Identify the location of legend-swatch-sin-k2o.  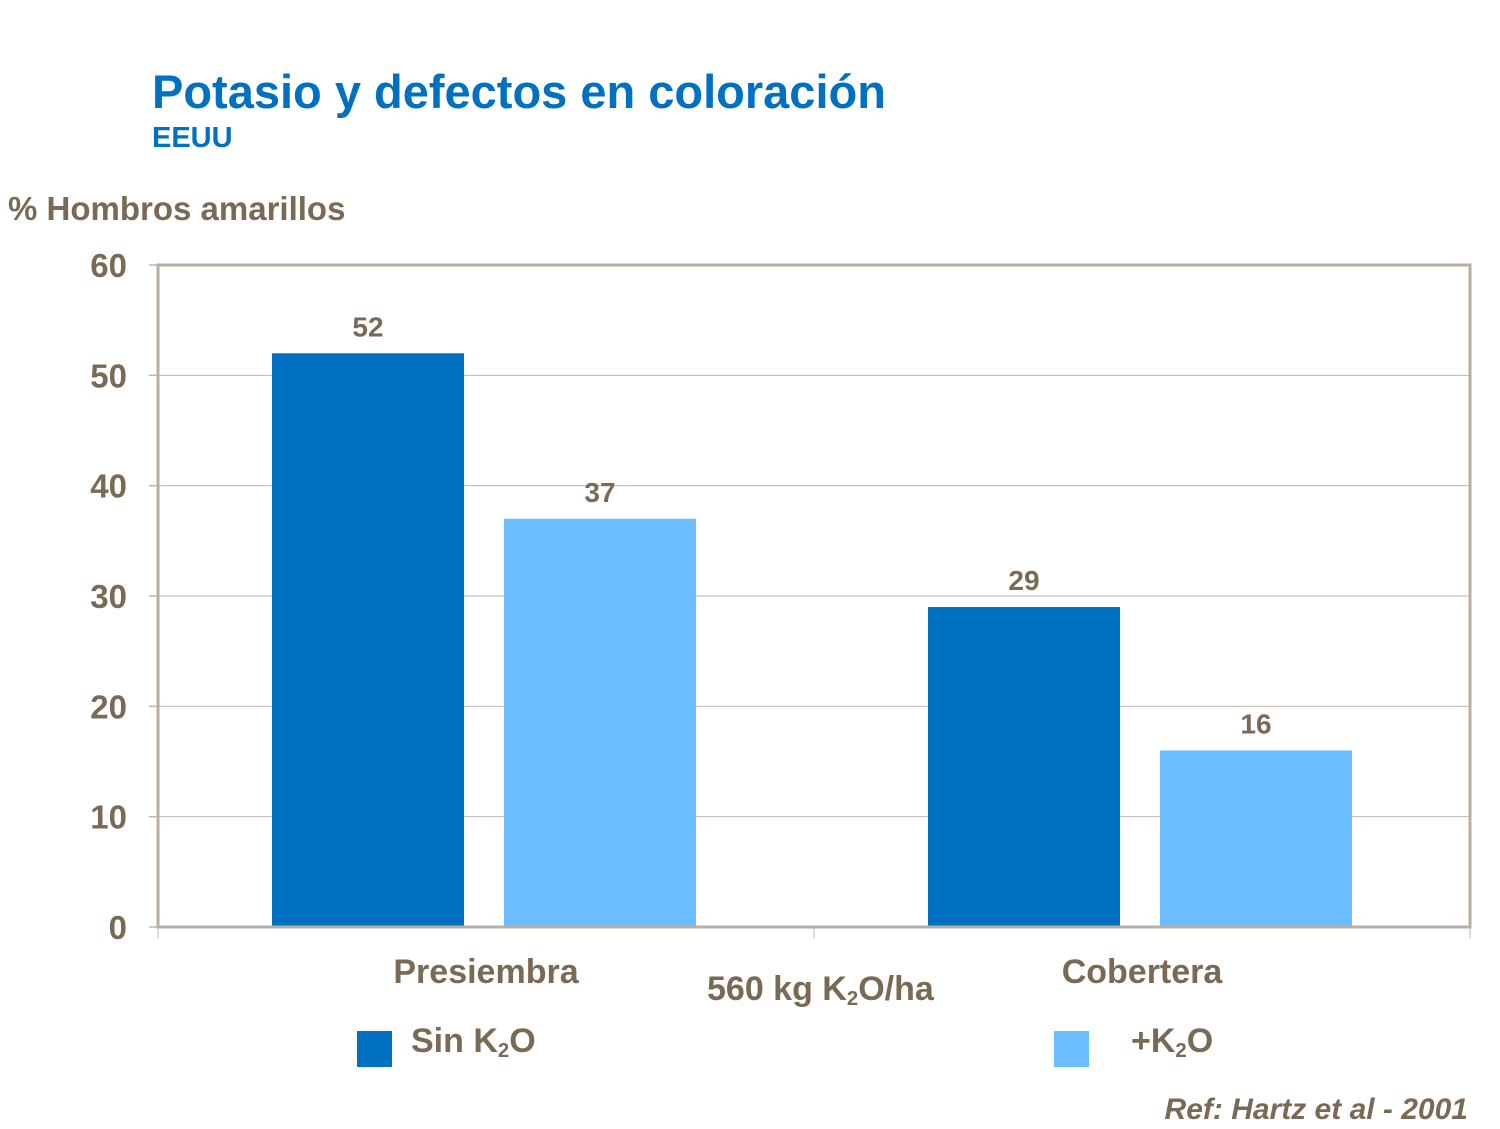
(374, 1049).